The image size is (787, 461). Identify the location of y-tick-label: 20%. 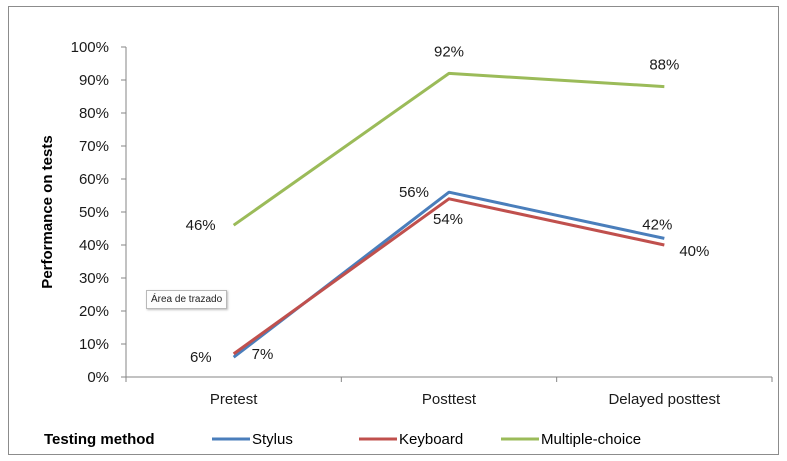
(94, 311).